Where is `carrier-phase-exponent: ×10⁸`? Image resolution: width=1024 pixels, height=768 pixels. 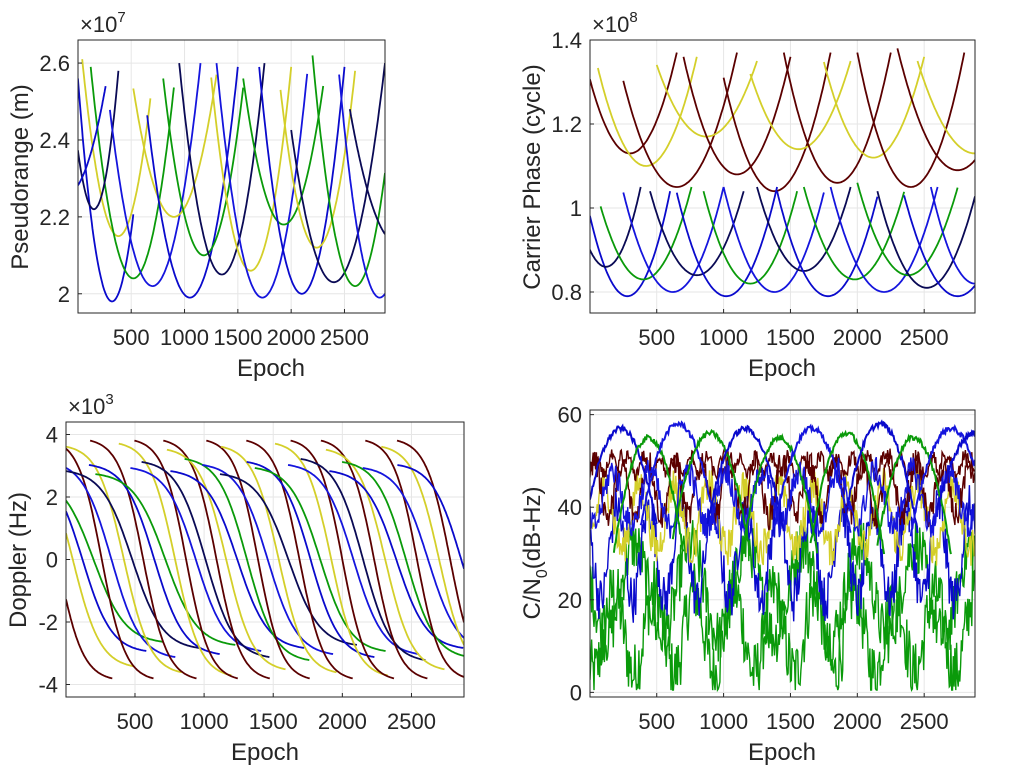
carrier-phase-exponent: ×10⁸ is located at coordinates (615, 23).